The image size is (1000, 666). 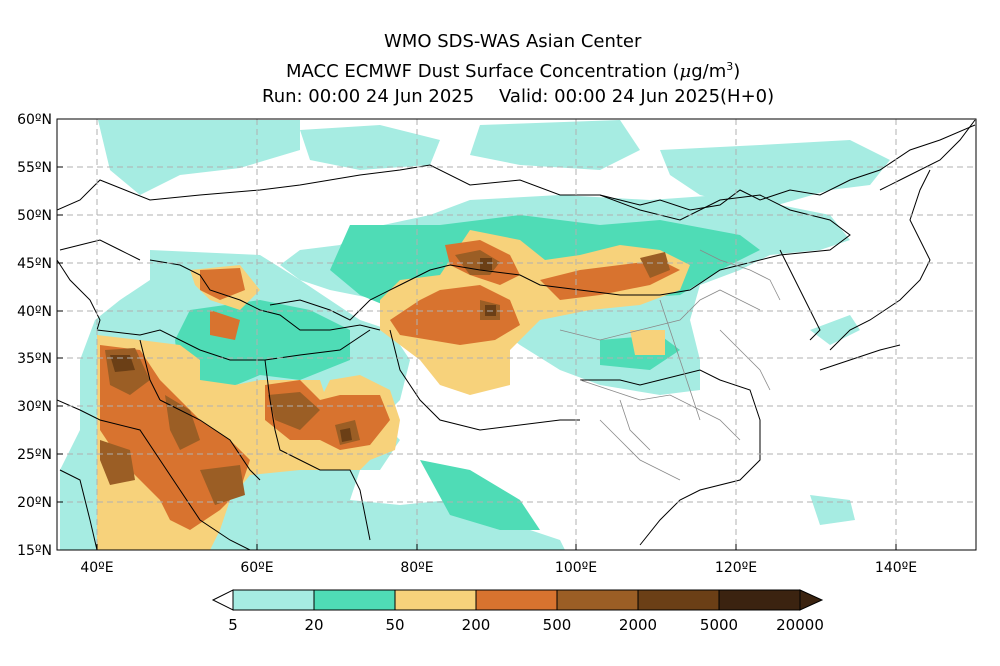 I want to click on lat-label-30: 30ºN, so click(x=34, y=407).